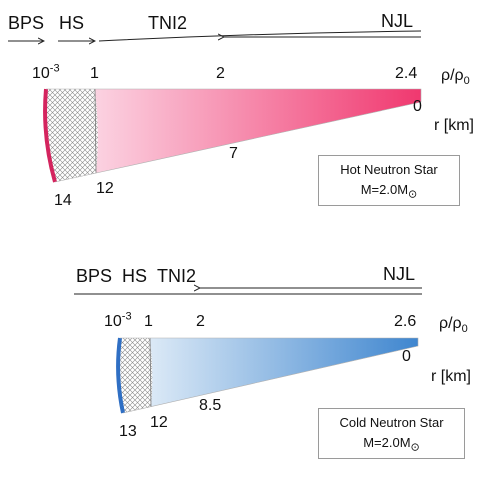 The height and width of the screenshot is (477, 491). What do you see at coordinates (233, 153) in the screenshot?
I see `hot-radius-tick-7: 7` at bounding box center [233, 153].